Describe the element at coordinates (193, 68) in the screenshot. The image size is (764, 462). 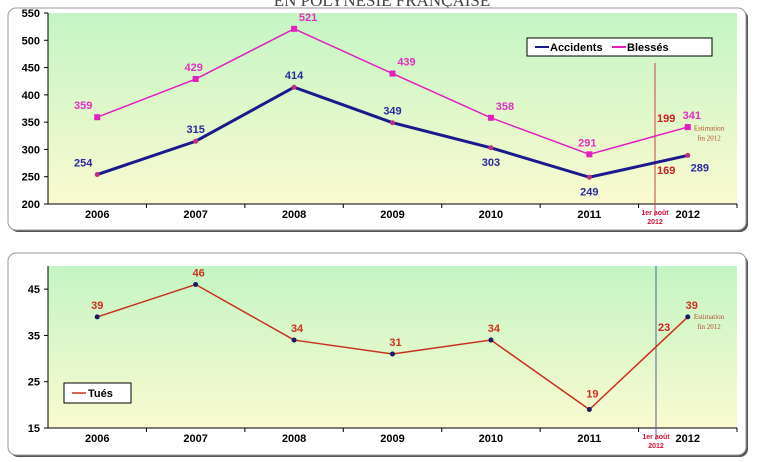
I see `data-label: 429` at that location.